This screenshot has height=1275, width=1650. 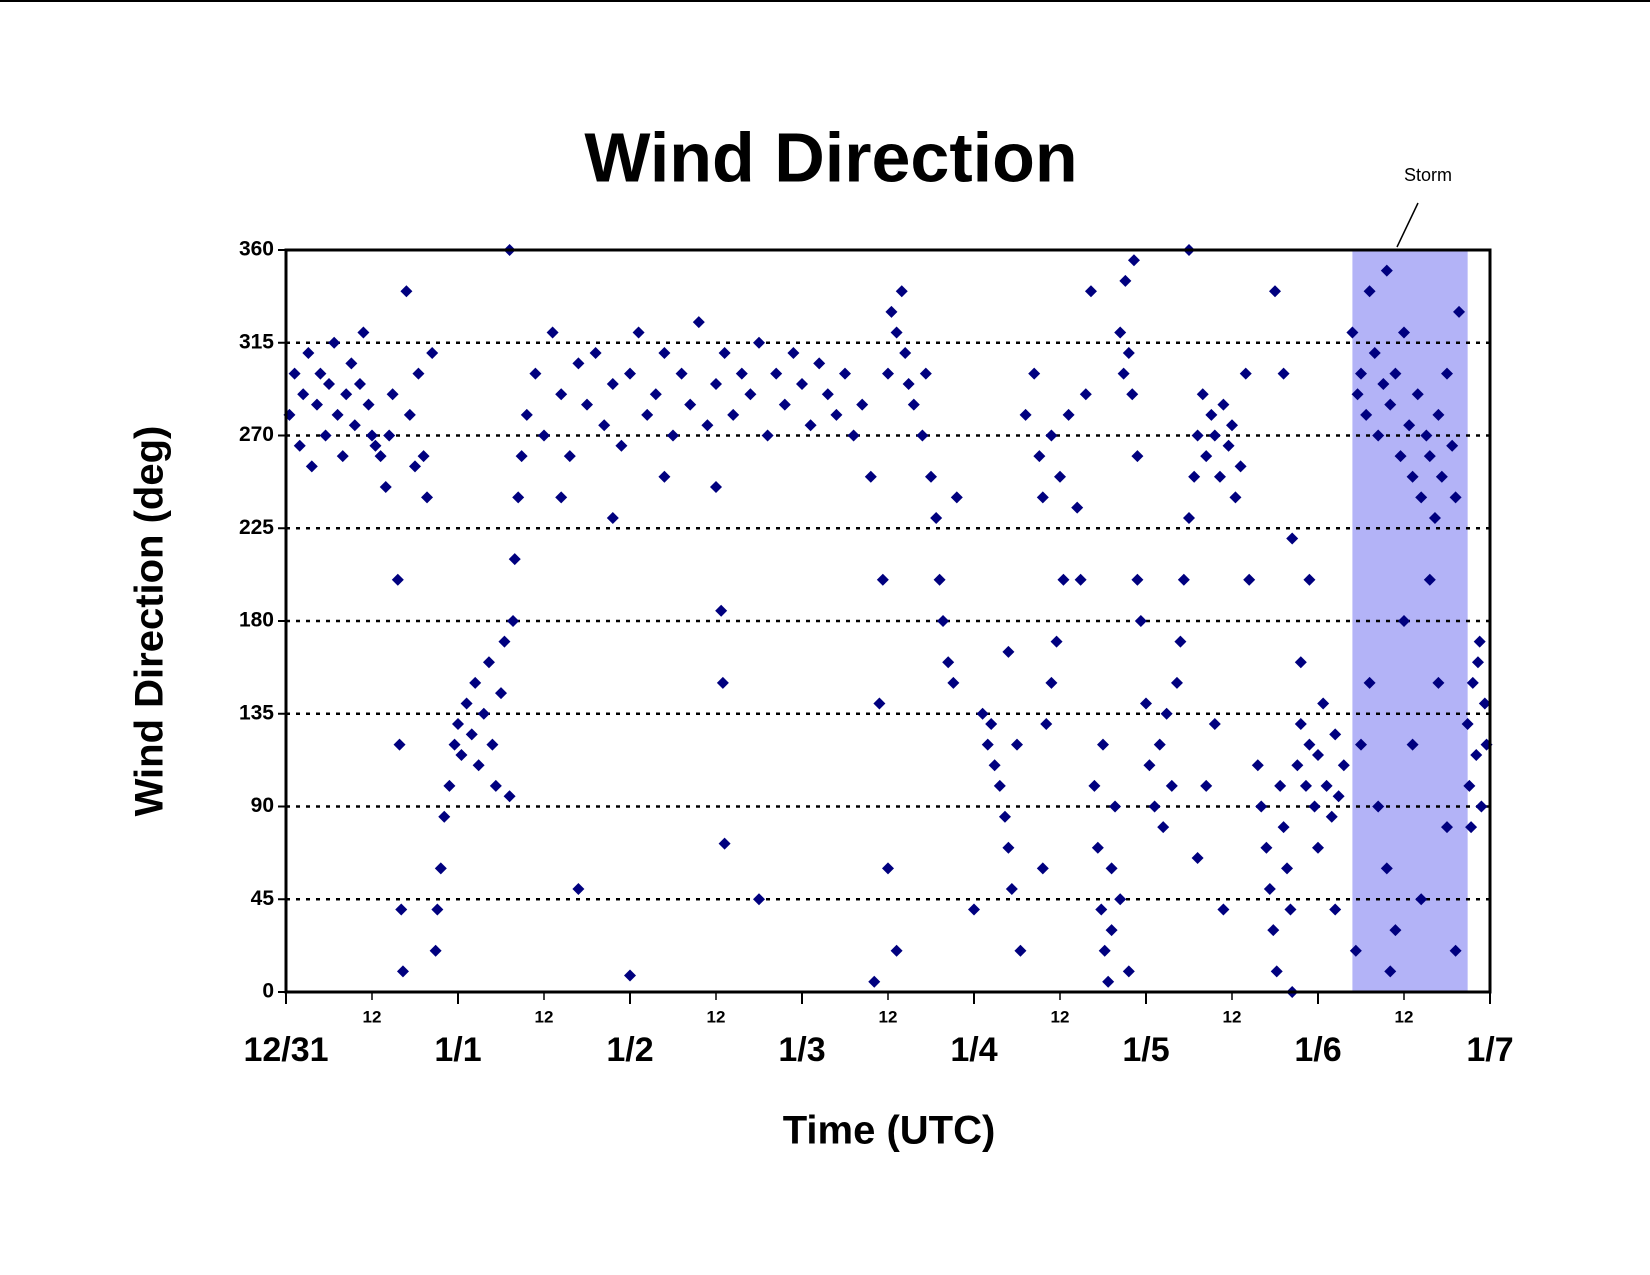 I want to click on x-tick-label: 1/5, so click(x=1145, y=1050).